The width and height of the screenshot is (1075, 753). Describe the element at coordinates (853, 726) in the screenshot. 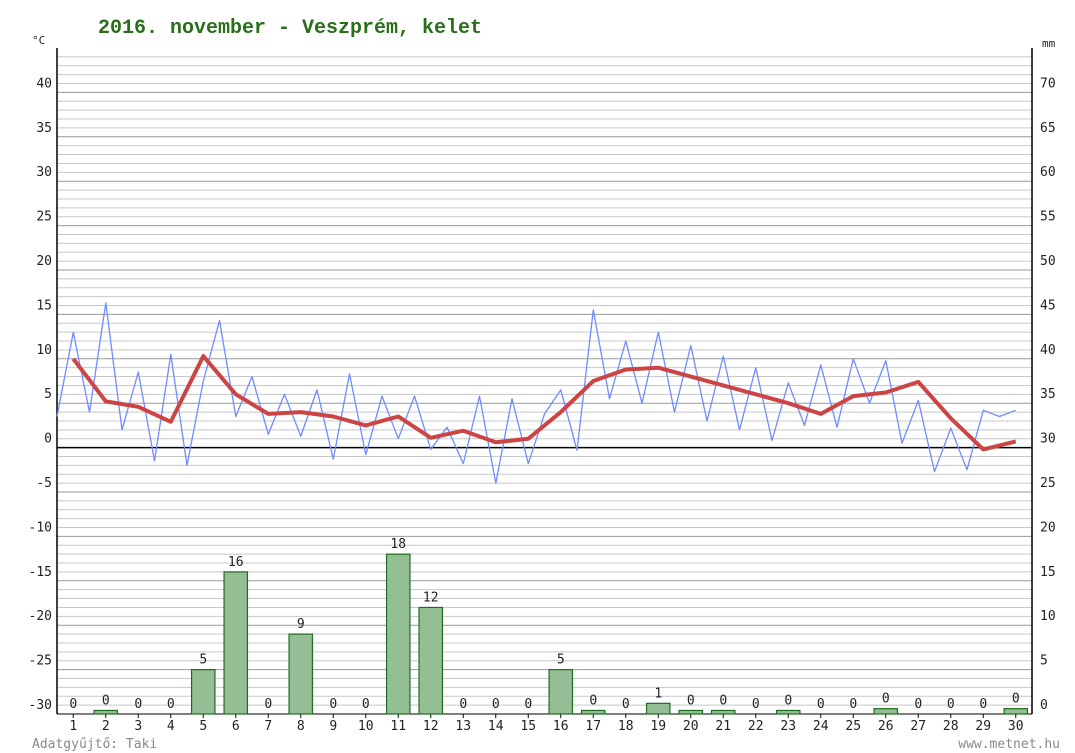

I see `x-tick-label: 25` at that location.